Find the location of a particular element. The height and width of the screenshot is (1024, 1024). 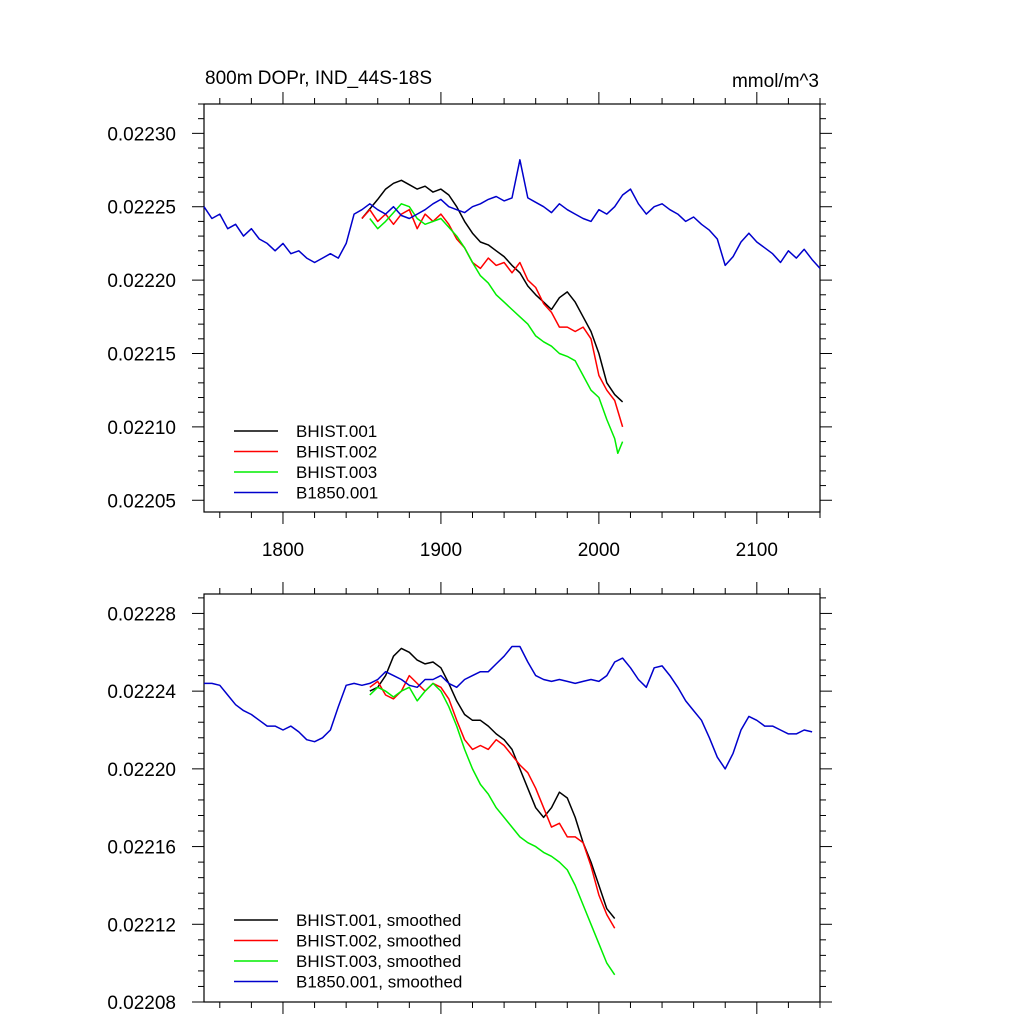

legend-label: BHIST.003, smoothed is located at coordinates (378, 961).